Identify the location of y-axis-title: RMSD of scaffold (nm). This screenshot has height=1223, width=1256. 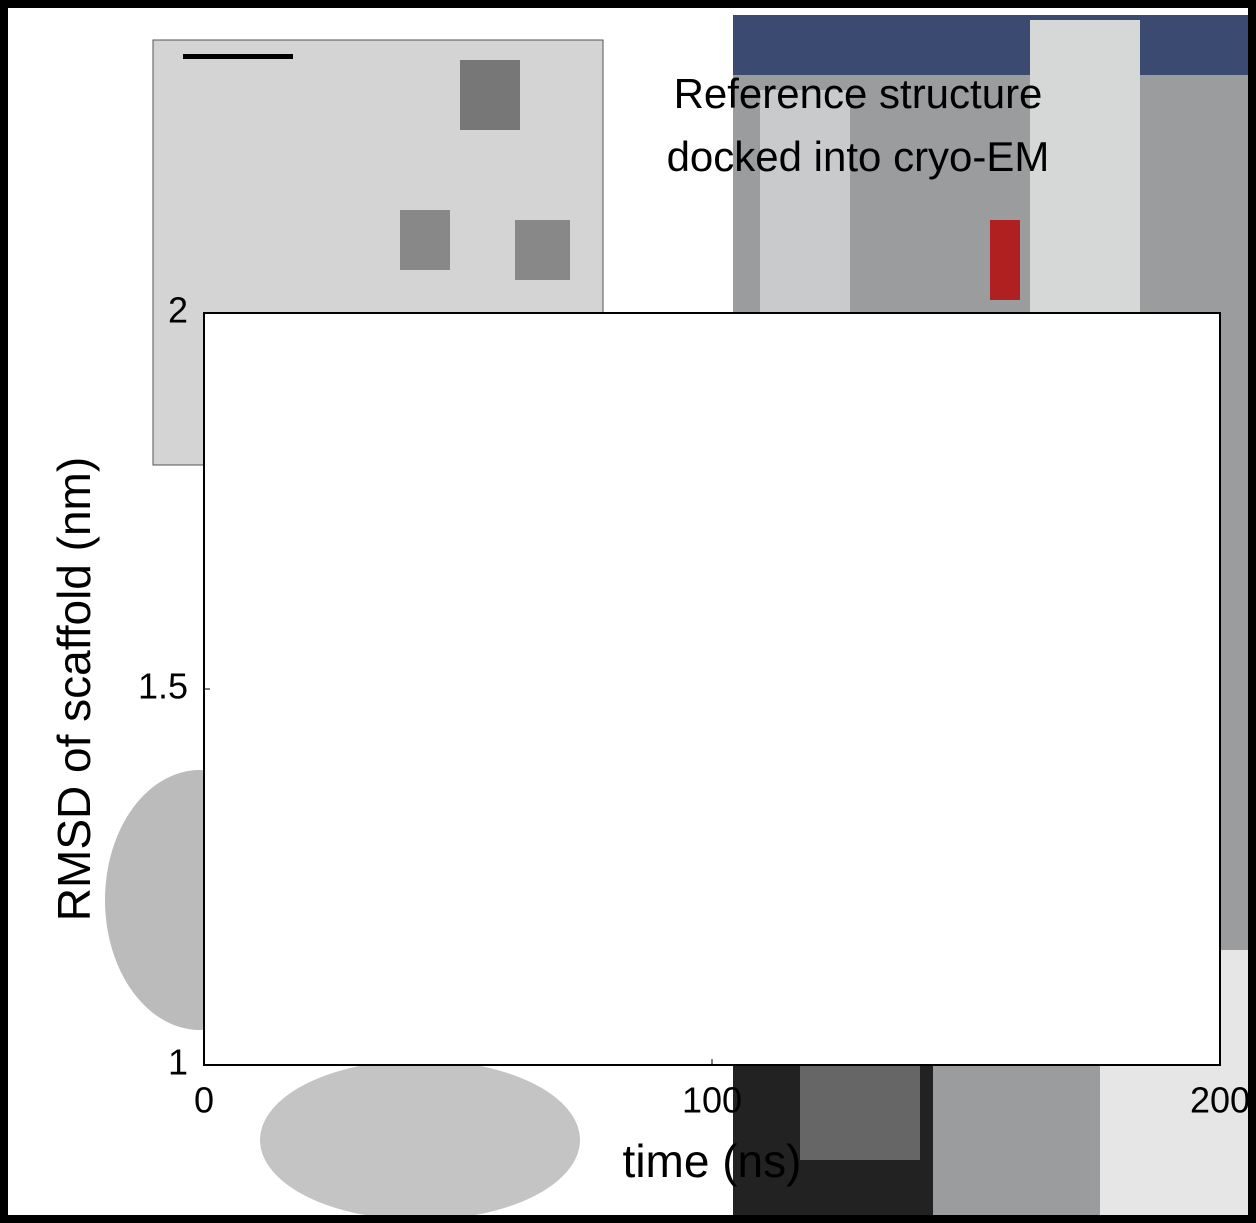
(74, 689).